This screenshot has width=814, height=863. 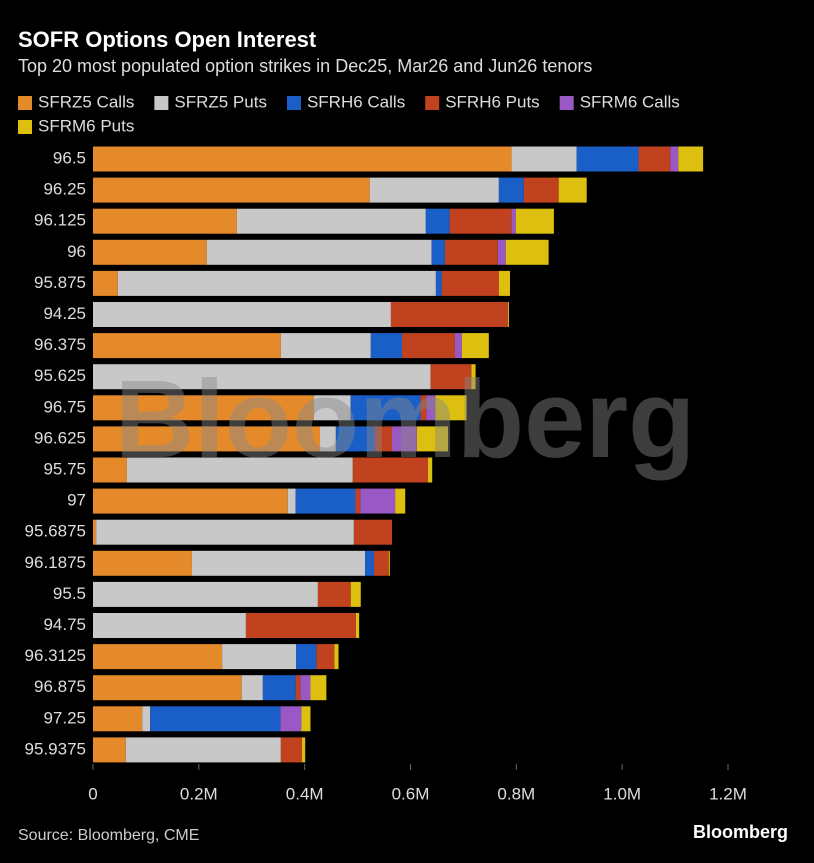 I want to click on y-tick-label: 96.625, so click(x=60, y=437).